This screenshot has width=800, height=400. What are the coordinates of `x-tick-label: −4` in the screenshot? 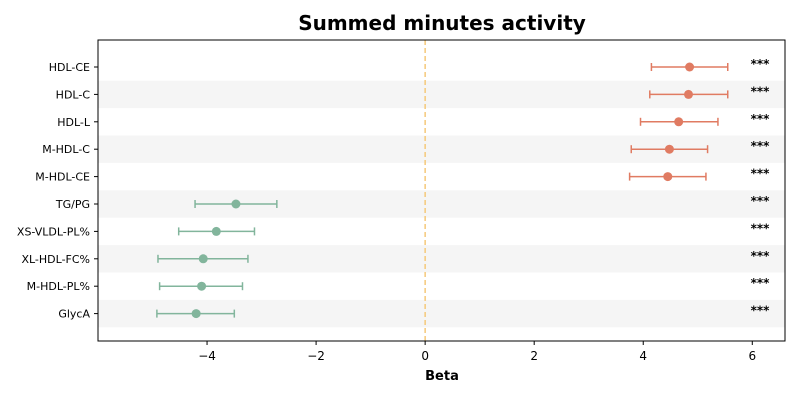 It's located at (207, 356).